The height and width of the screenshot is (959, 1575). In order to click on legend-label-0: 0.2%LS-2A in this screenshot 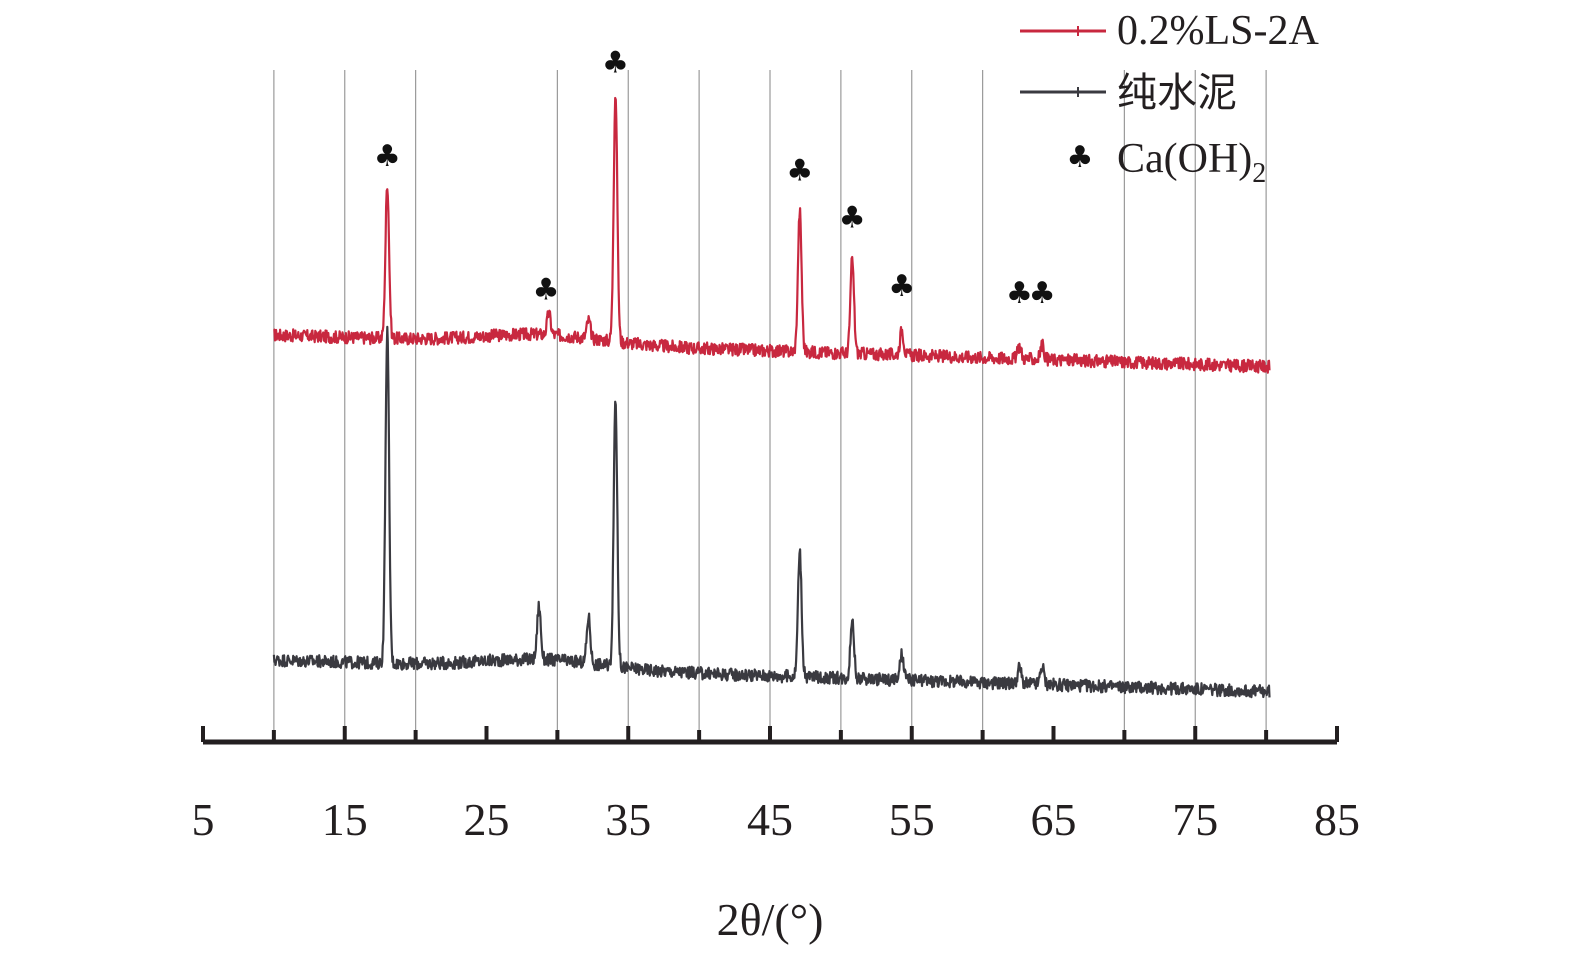, I will do `click(1218, 31)`.